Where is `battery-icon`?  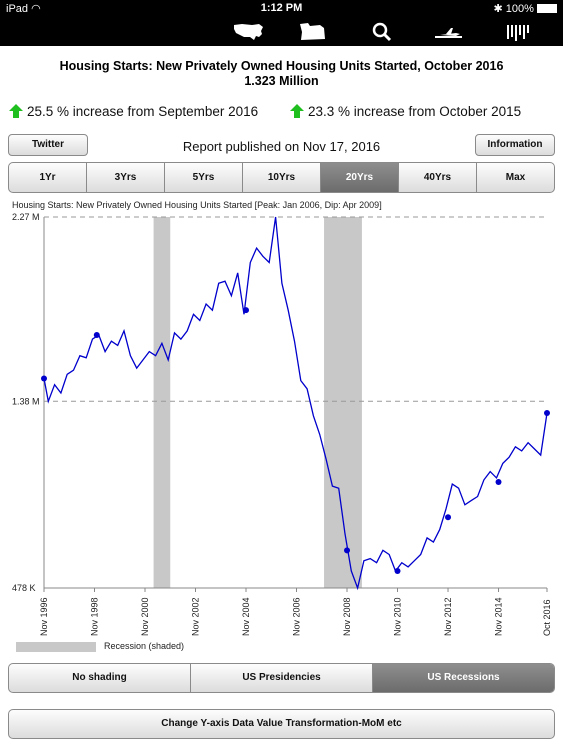 battery-icon is located at coordinates (547, 8).